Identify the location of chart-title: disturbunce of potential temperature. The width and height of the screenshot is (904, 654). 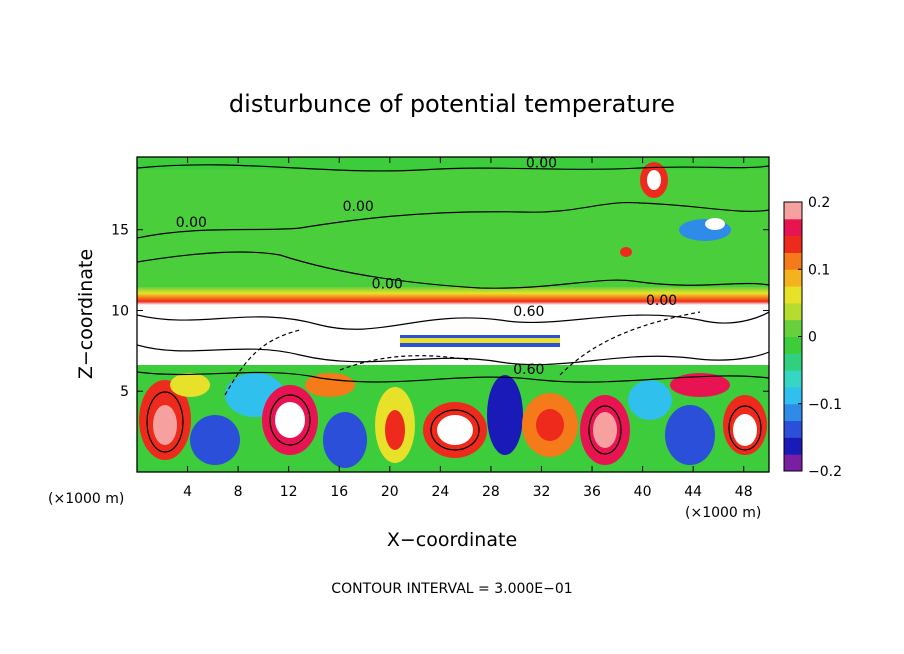
(452, 104).